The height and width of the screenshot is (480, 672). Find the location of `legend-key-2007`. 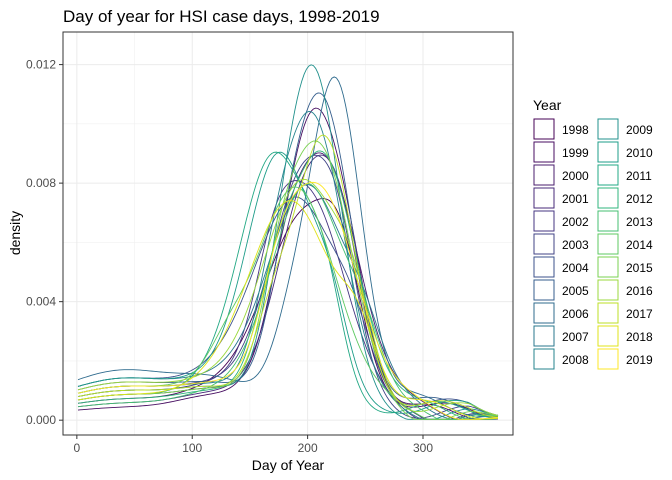

legend-key-2007 is located at coordinates (544, 336).